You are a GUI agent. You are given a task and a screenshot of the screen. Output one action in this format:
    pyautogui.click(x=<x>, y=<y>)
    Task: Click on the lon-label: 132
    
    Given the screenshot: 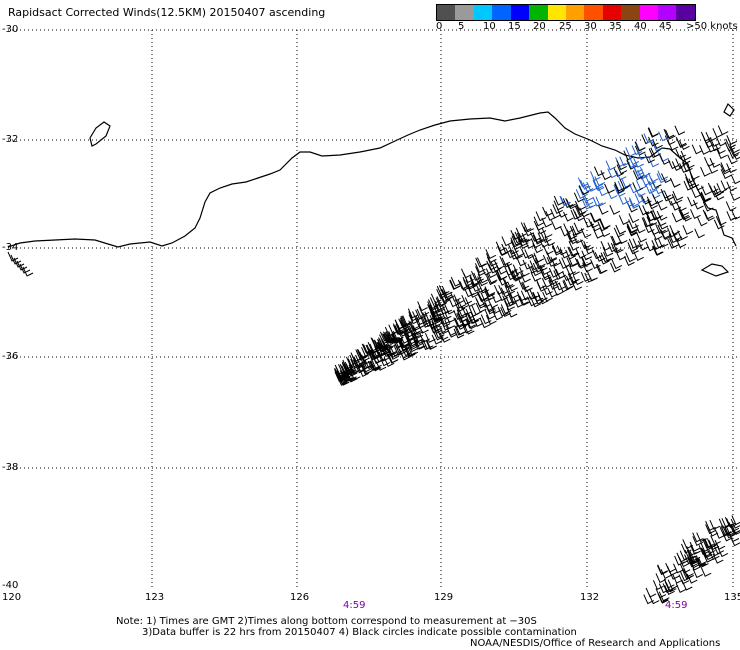 What is the action you would take?
    pyautogui.click(x=590, y=597)
    